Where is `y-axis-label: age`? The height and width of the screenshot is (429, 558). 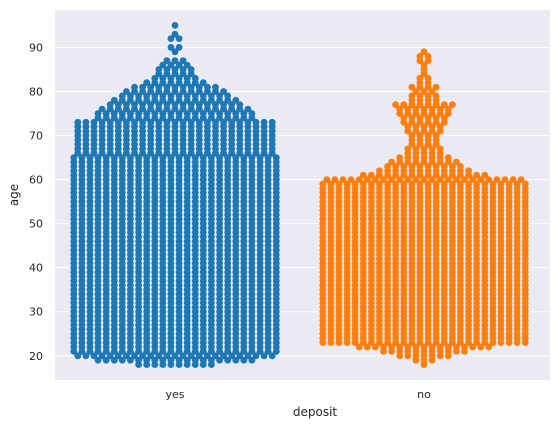 y-axis-label: age is located at coordinates (14, 195).